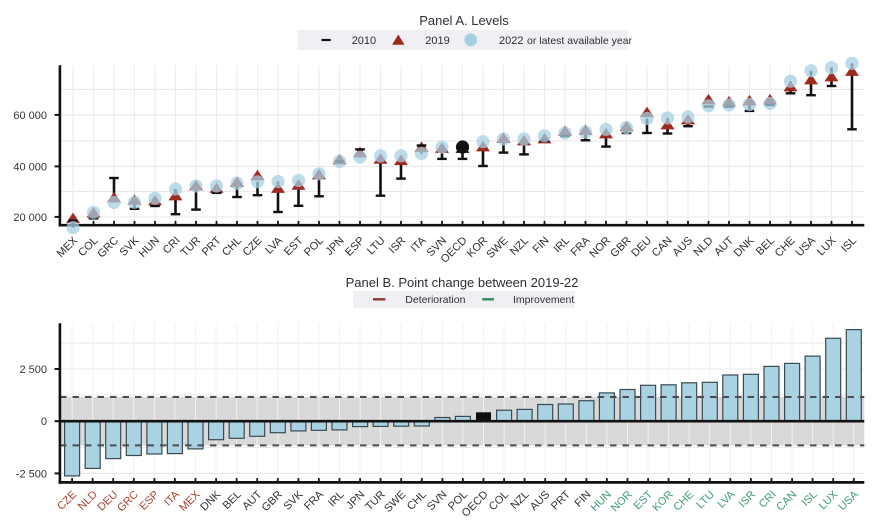 The image size is (878, 525). What do you see at coordinates (31, 474) in the screenshot?
I see `svg-text: -2 500` at bounding box center [31, 474].